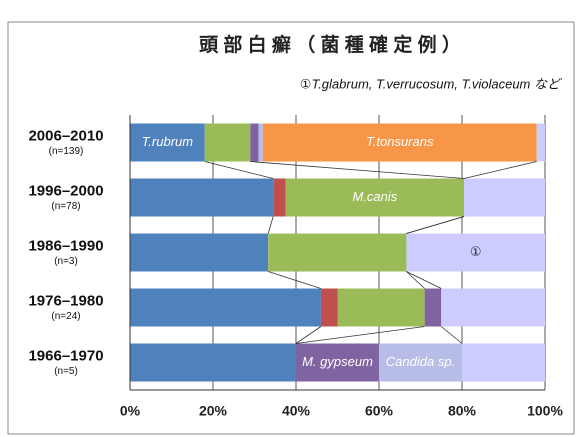 The image size is (579, 437). Describe the element at coordinates (66, 261) in the screenshot. I see `y-tick-note: (n=3)` at that location.